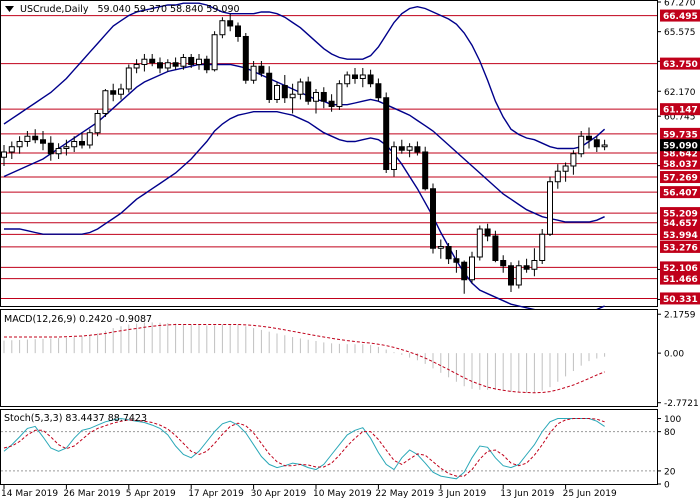  Describe the element at coordinates (667, 486) in the screenshot. I see `stochastic-tick-label: 0` at that location.